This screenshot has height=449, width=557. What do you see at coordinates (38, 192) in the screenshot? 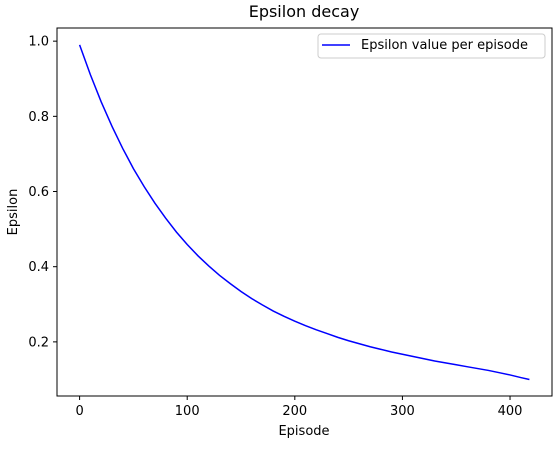
I see `y-tick-label: 0.6` at bounding box center [38, 192].